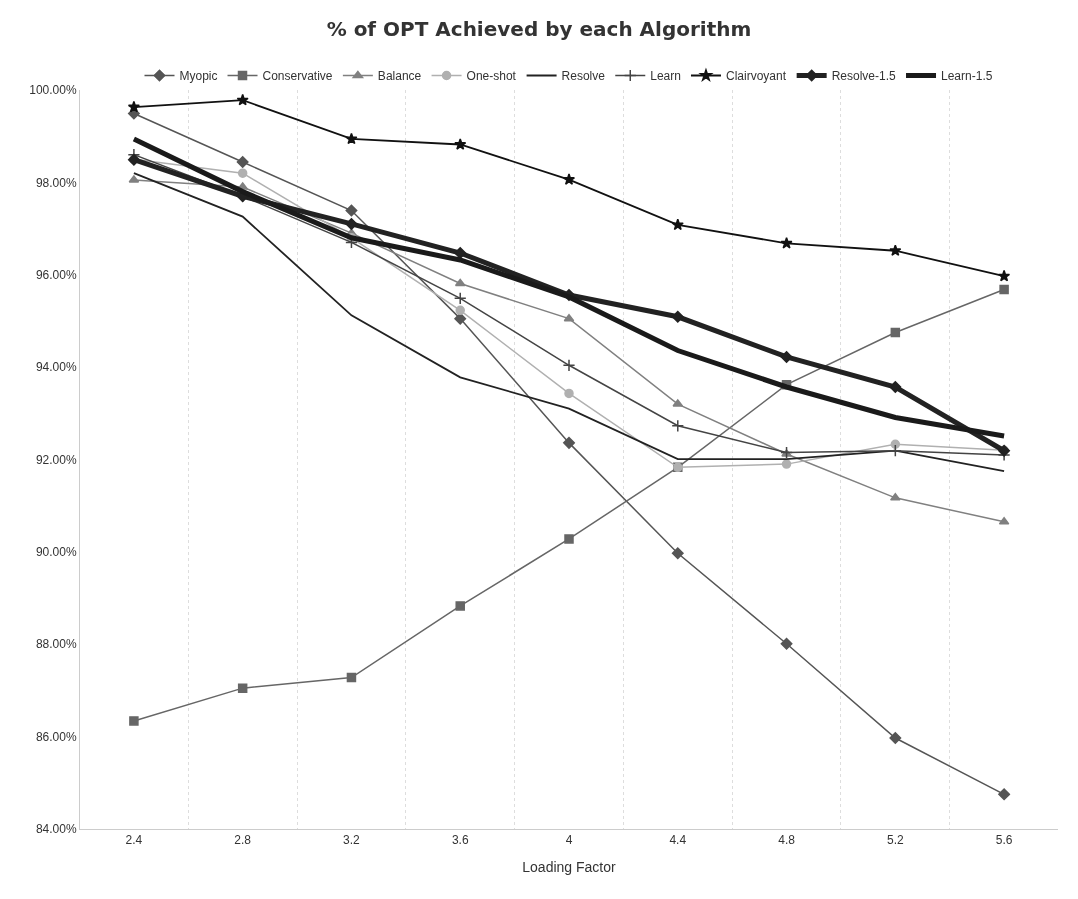  I want to click on y-tick-label: 98.00%, so click(56, 182).